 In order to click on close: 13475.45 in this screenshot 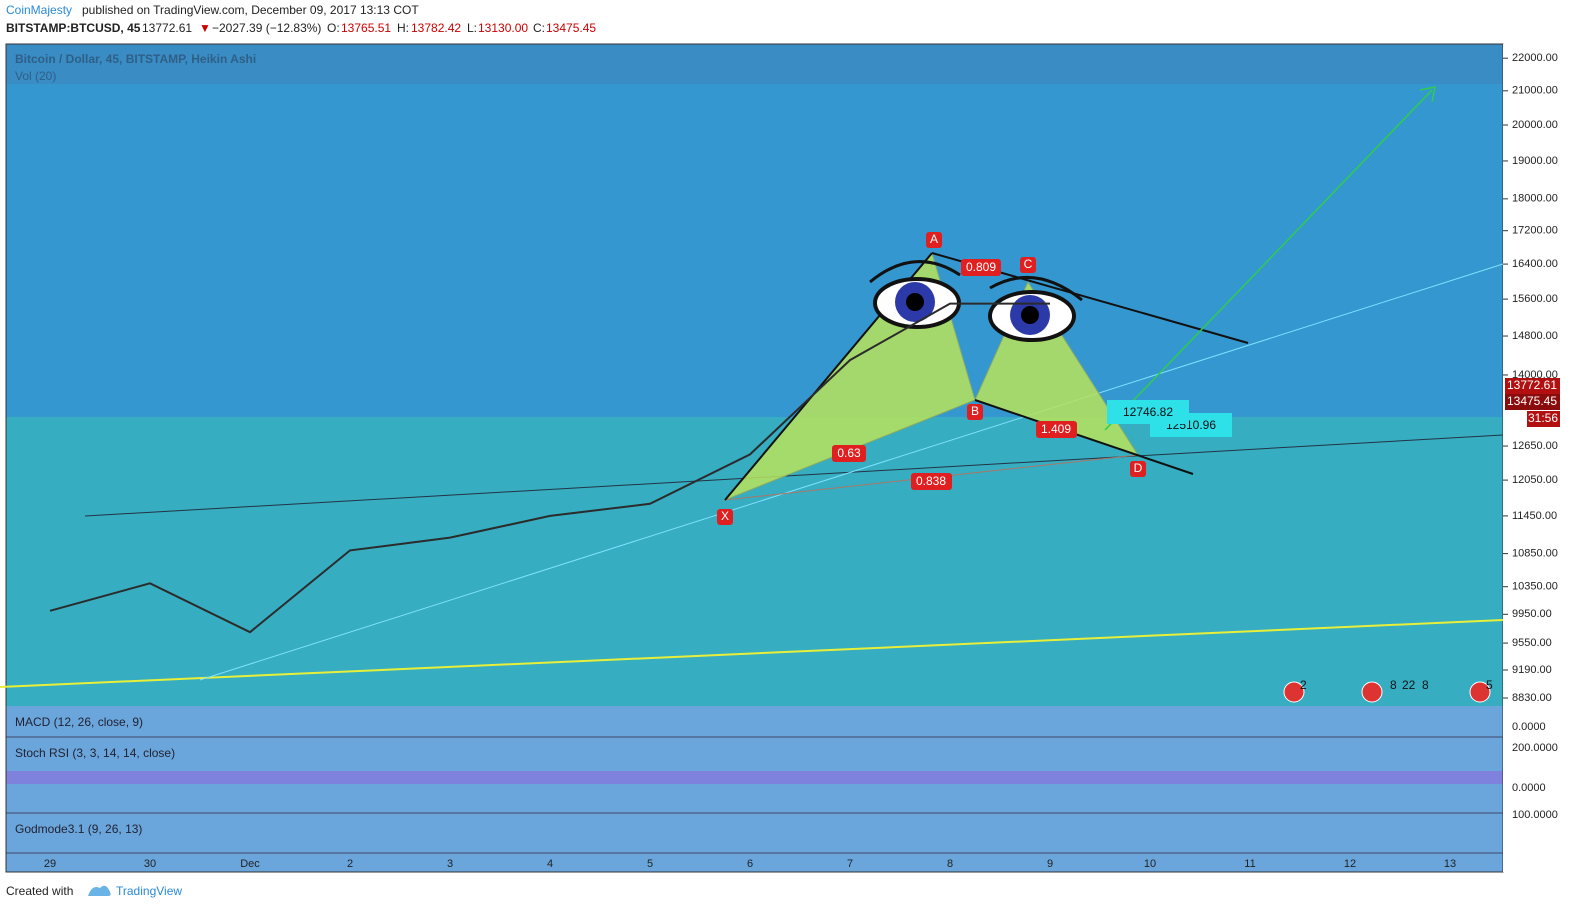, I will do `click(571, 28)`.